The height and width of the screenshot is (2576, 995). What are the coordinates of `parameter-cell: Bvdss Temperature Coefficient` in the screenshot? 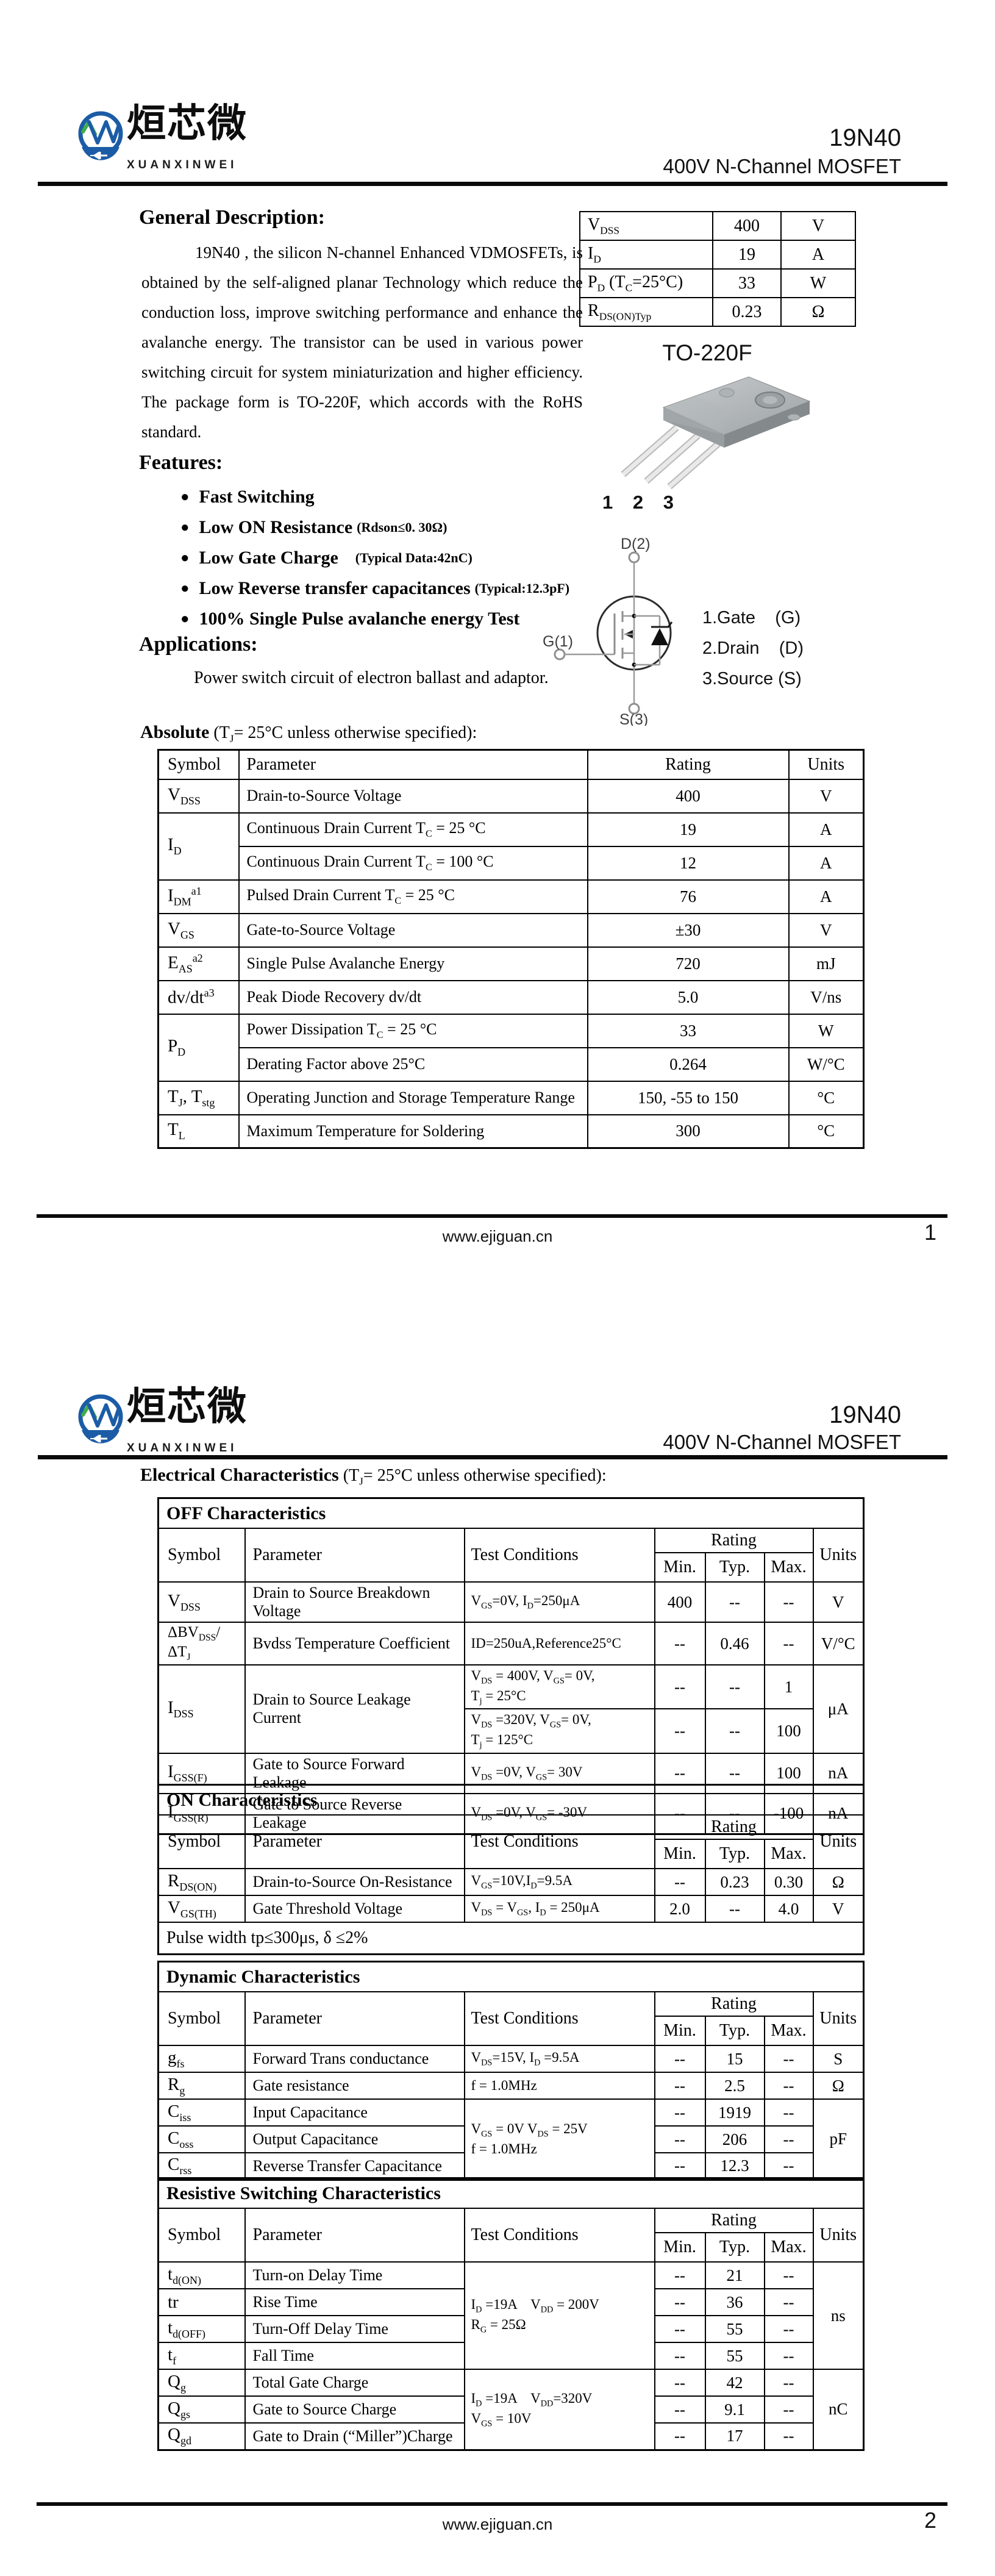 It's located at (355, 1643).